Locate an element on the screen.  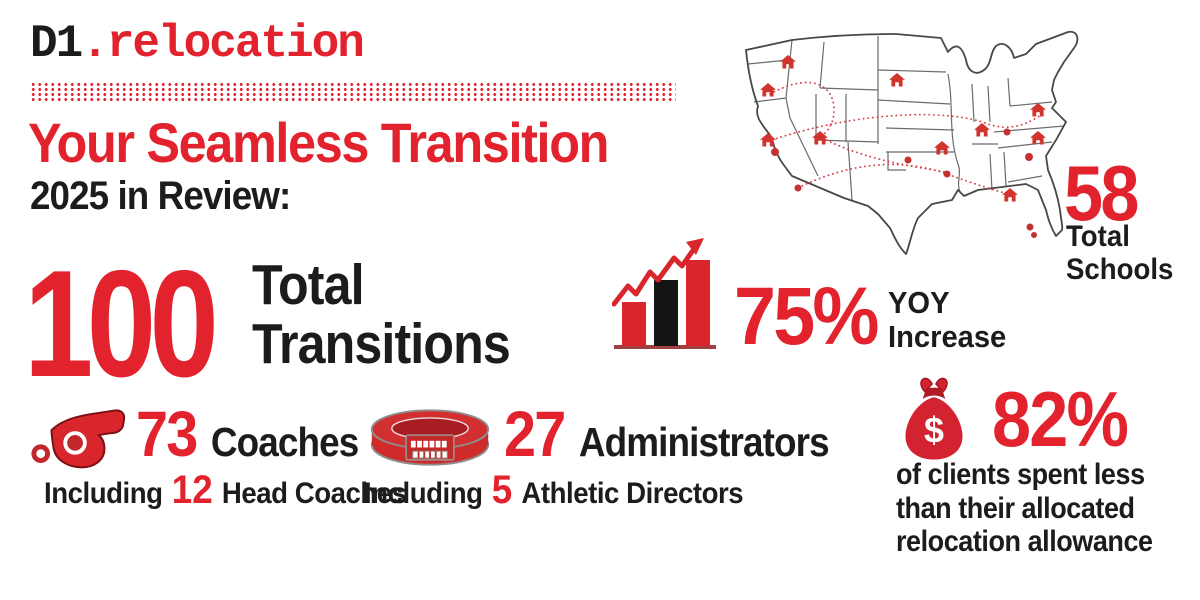
coaches-stat: 73 Coaches is located at coordinates (247, 434).